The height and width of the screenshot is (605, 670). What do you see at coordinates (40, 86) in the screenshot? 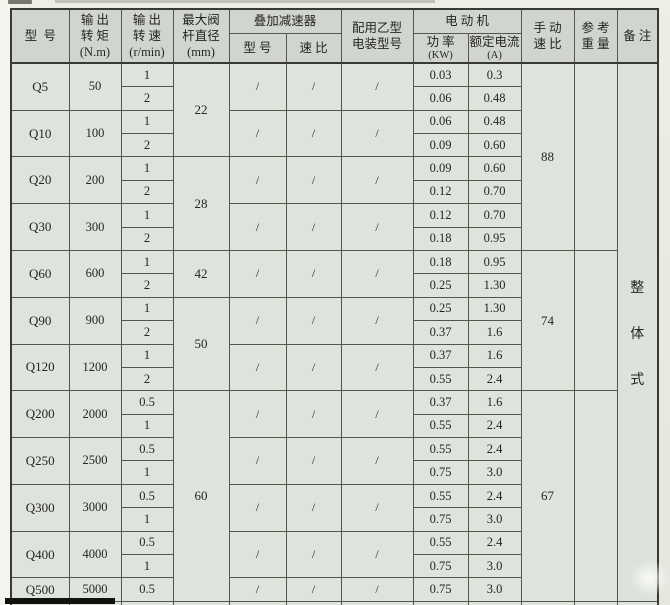
I see `model-cell: Q5` at bounding box center [40, 86].